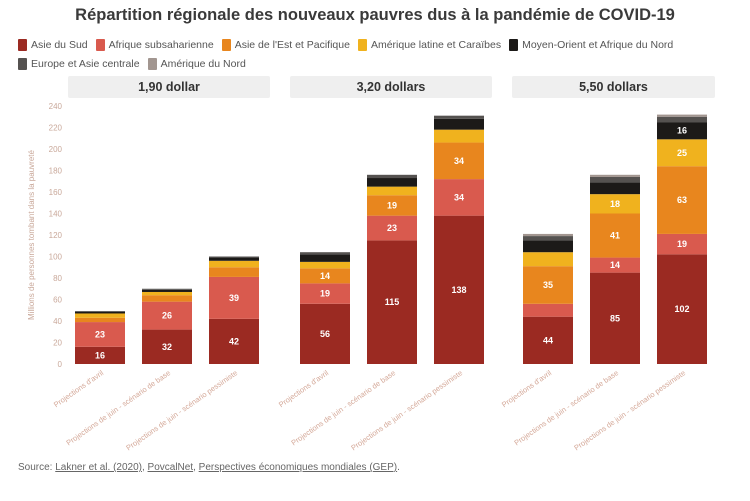  I want to click on data-label: 138, so click(458, 290).